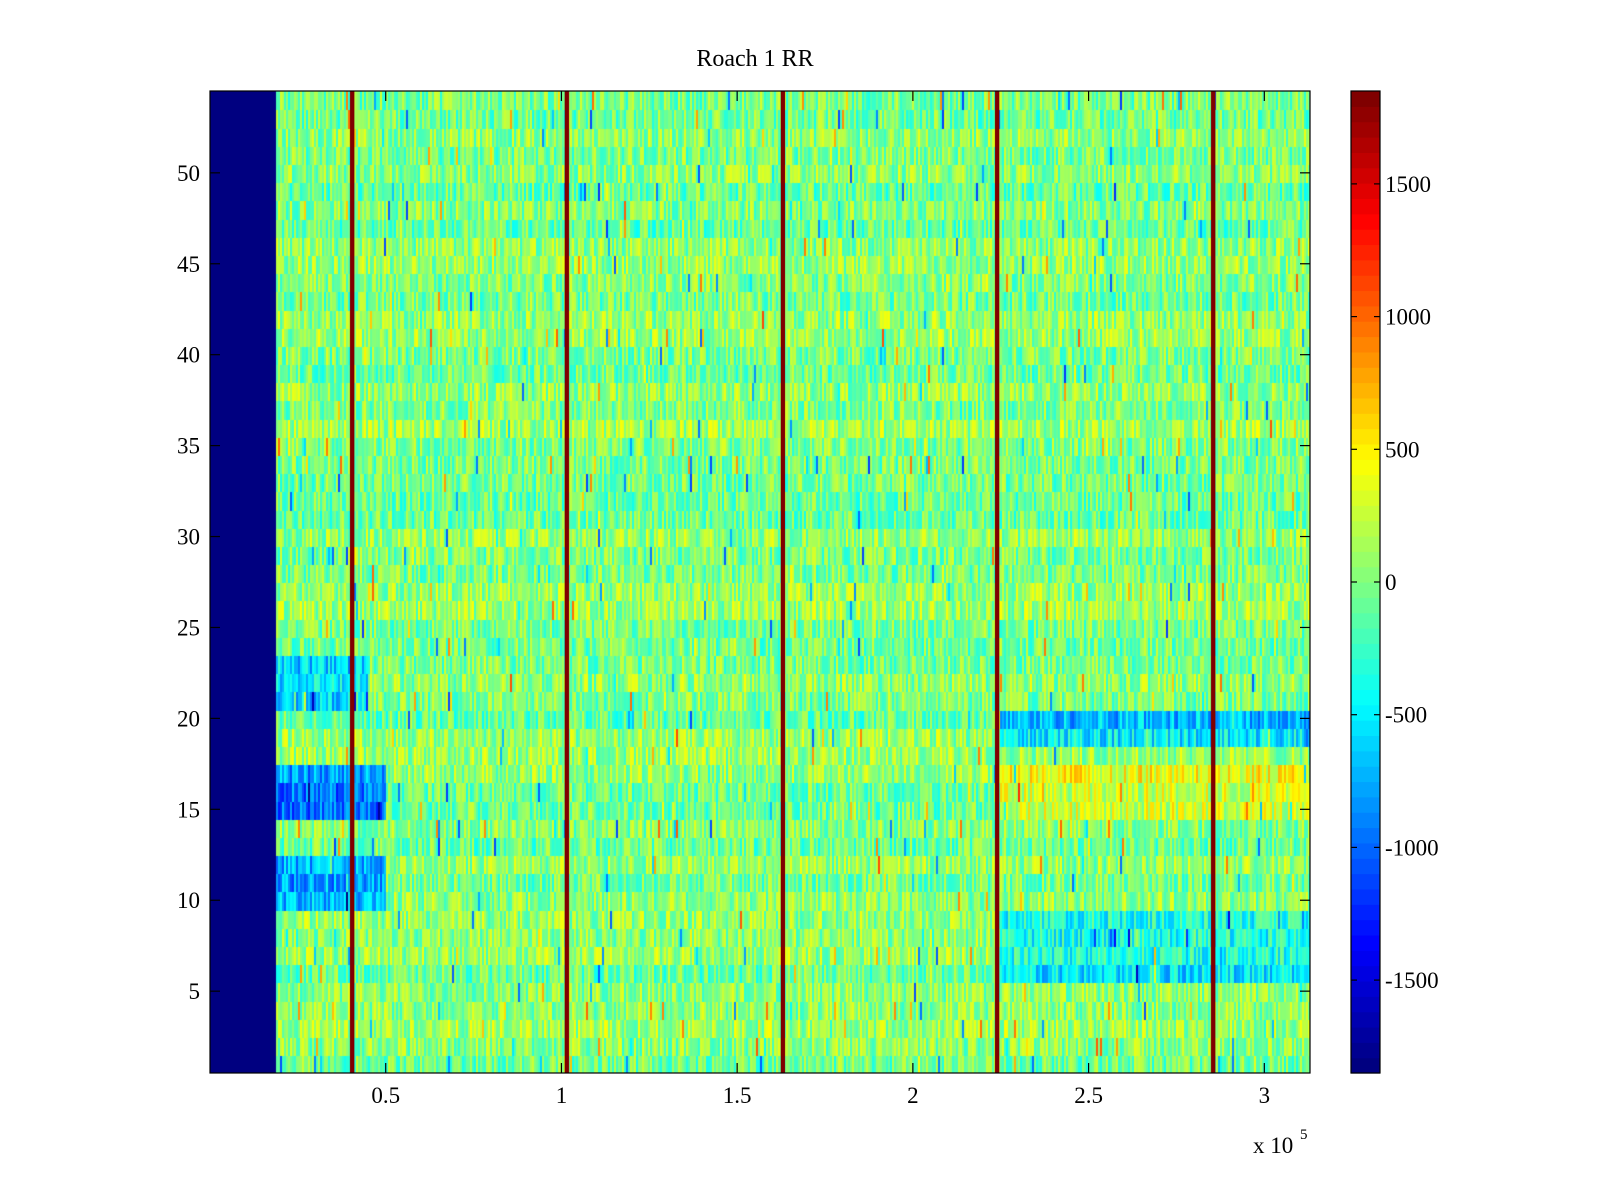 This screenshot has height=1200, width=1600. Describe the element at coordinates (1304, 1135) in the screenshot. I see `x-exponent-power: 5` at that location.